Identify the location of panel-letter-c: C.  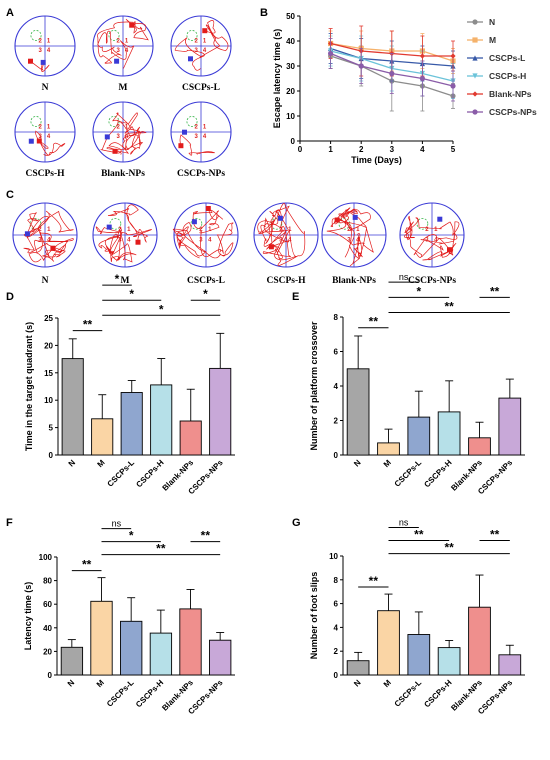
(10, 195).